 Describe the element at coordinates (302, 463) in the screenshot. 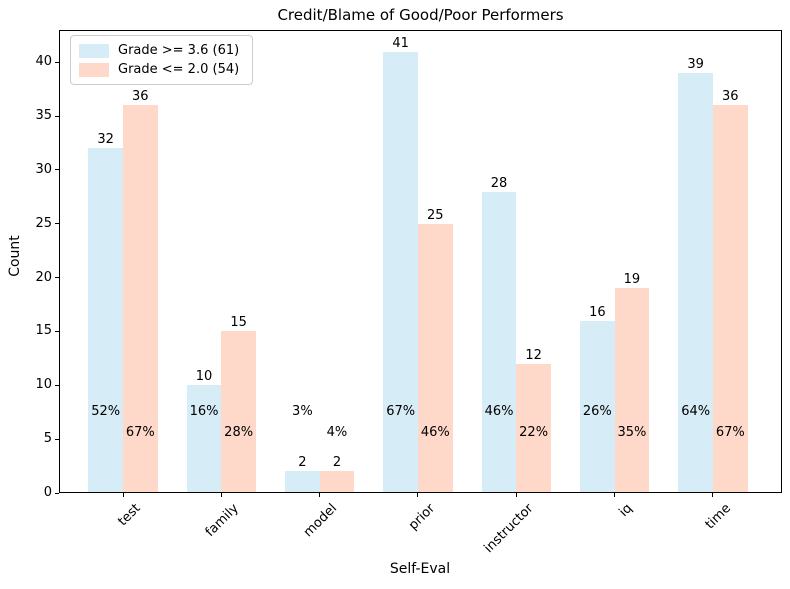

I see `bar-count-label-model-series-1: 2` at that location.